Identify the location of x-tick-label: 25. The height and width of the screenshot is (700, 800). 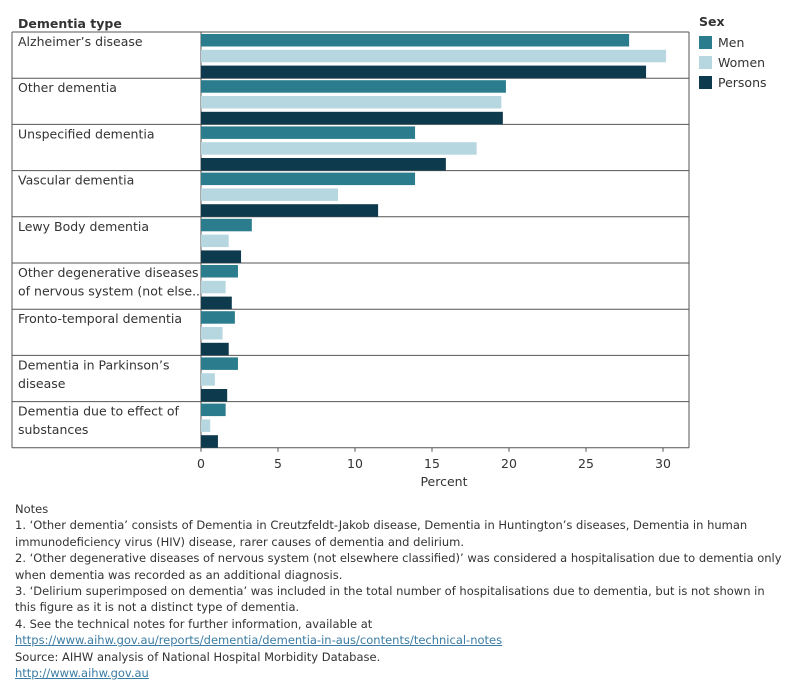
(586, 463).